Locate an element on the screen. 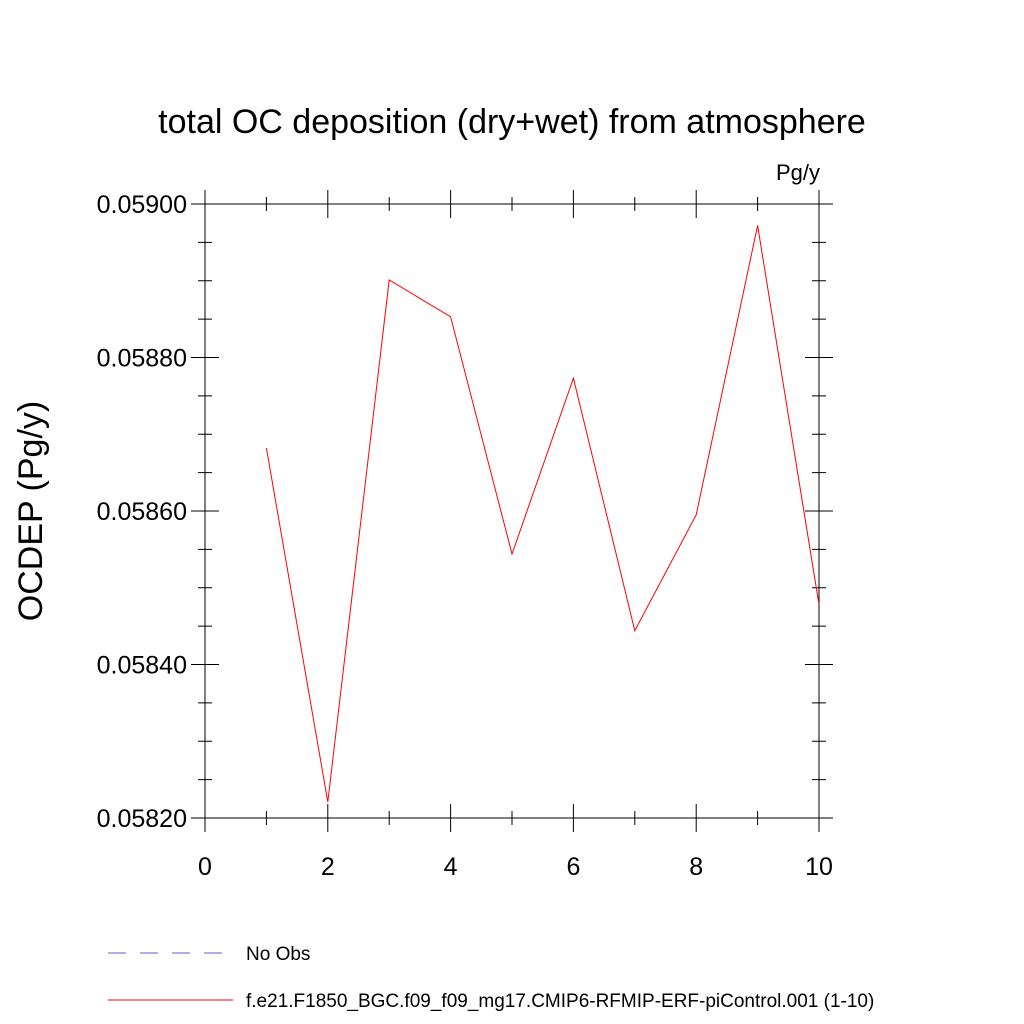 The width and height of the screenshot is (1024, 1024). legend-label-no-obs: No Obs is located at coordinates (278, 954).